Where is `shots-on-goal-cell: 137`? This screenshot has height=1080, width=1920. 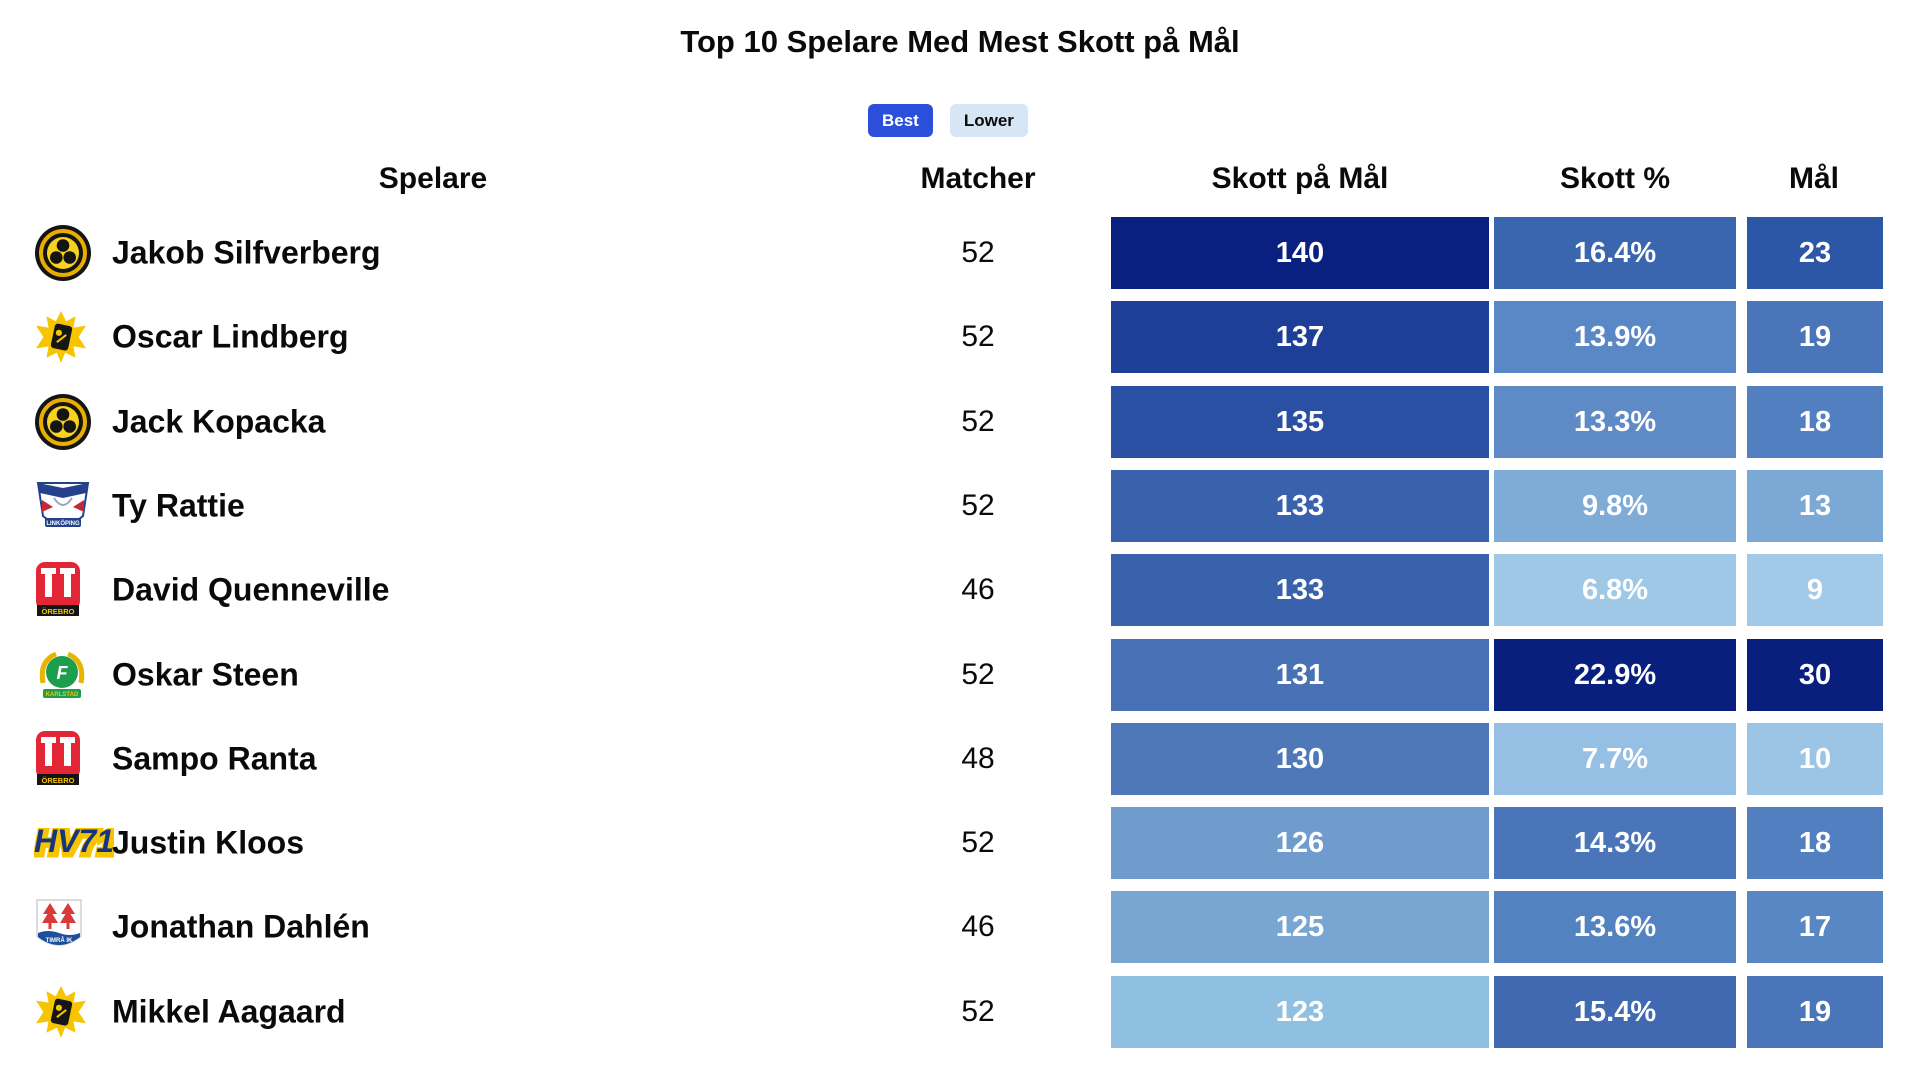
shots-on-goal-cell: 137 is located at coordinates (1300, 337).